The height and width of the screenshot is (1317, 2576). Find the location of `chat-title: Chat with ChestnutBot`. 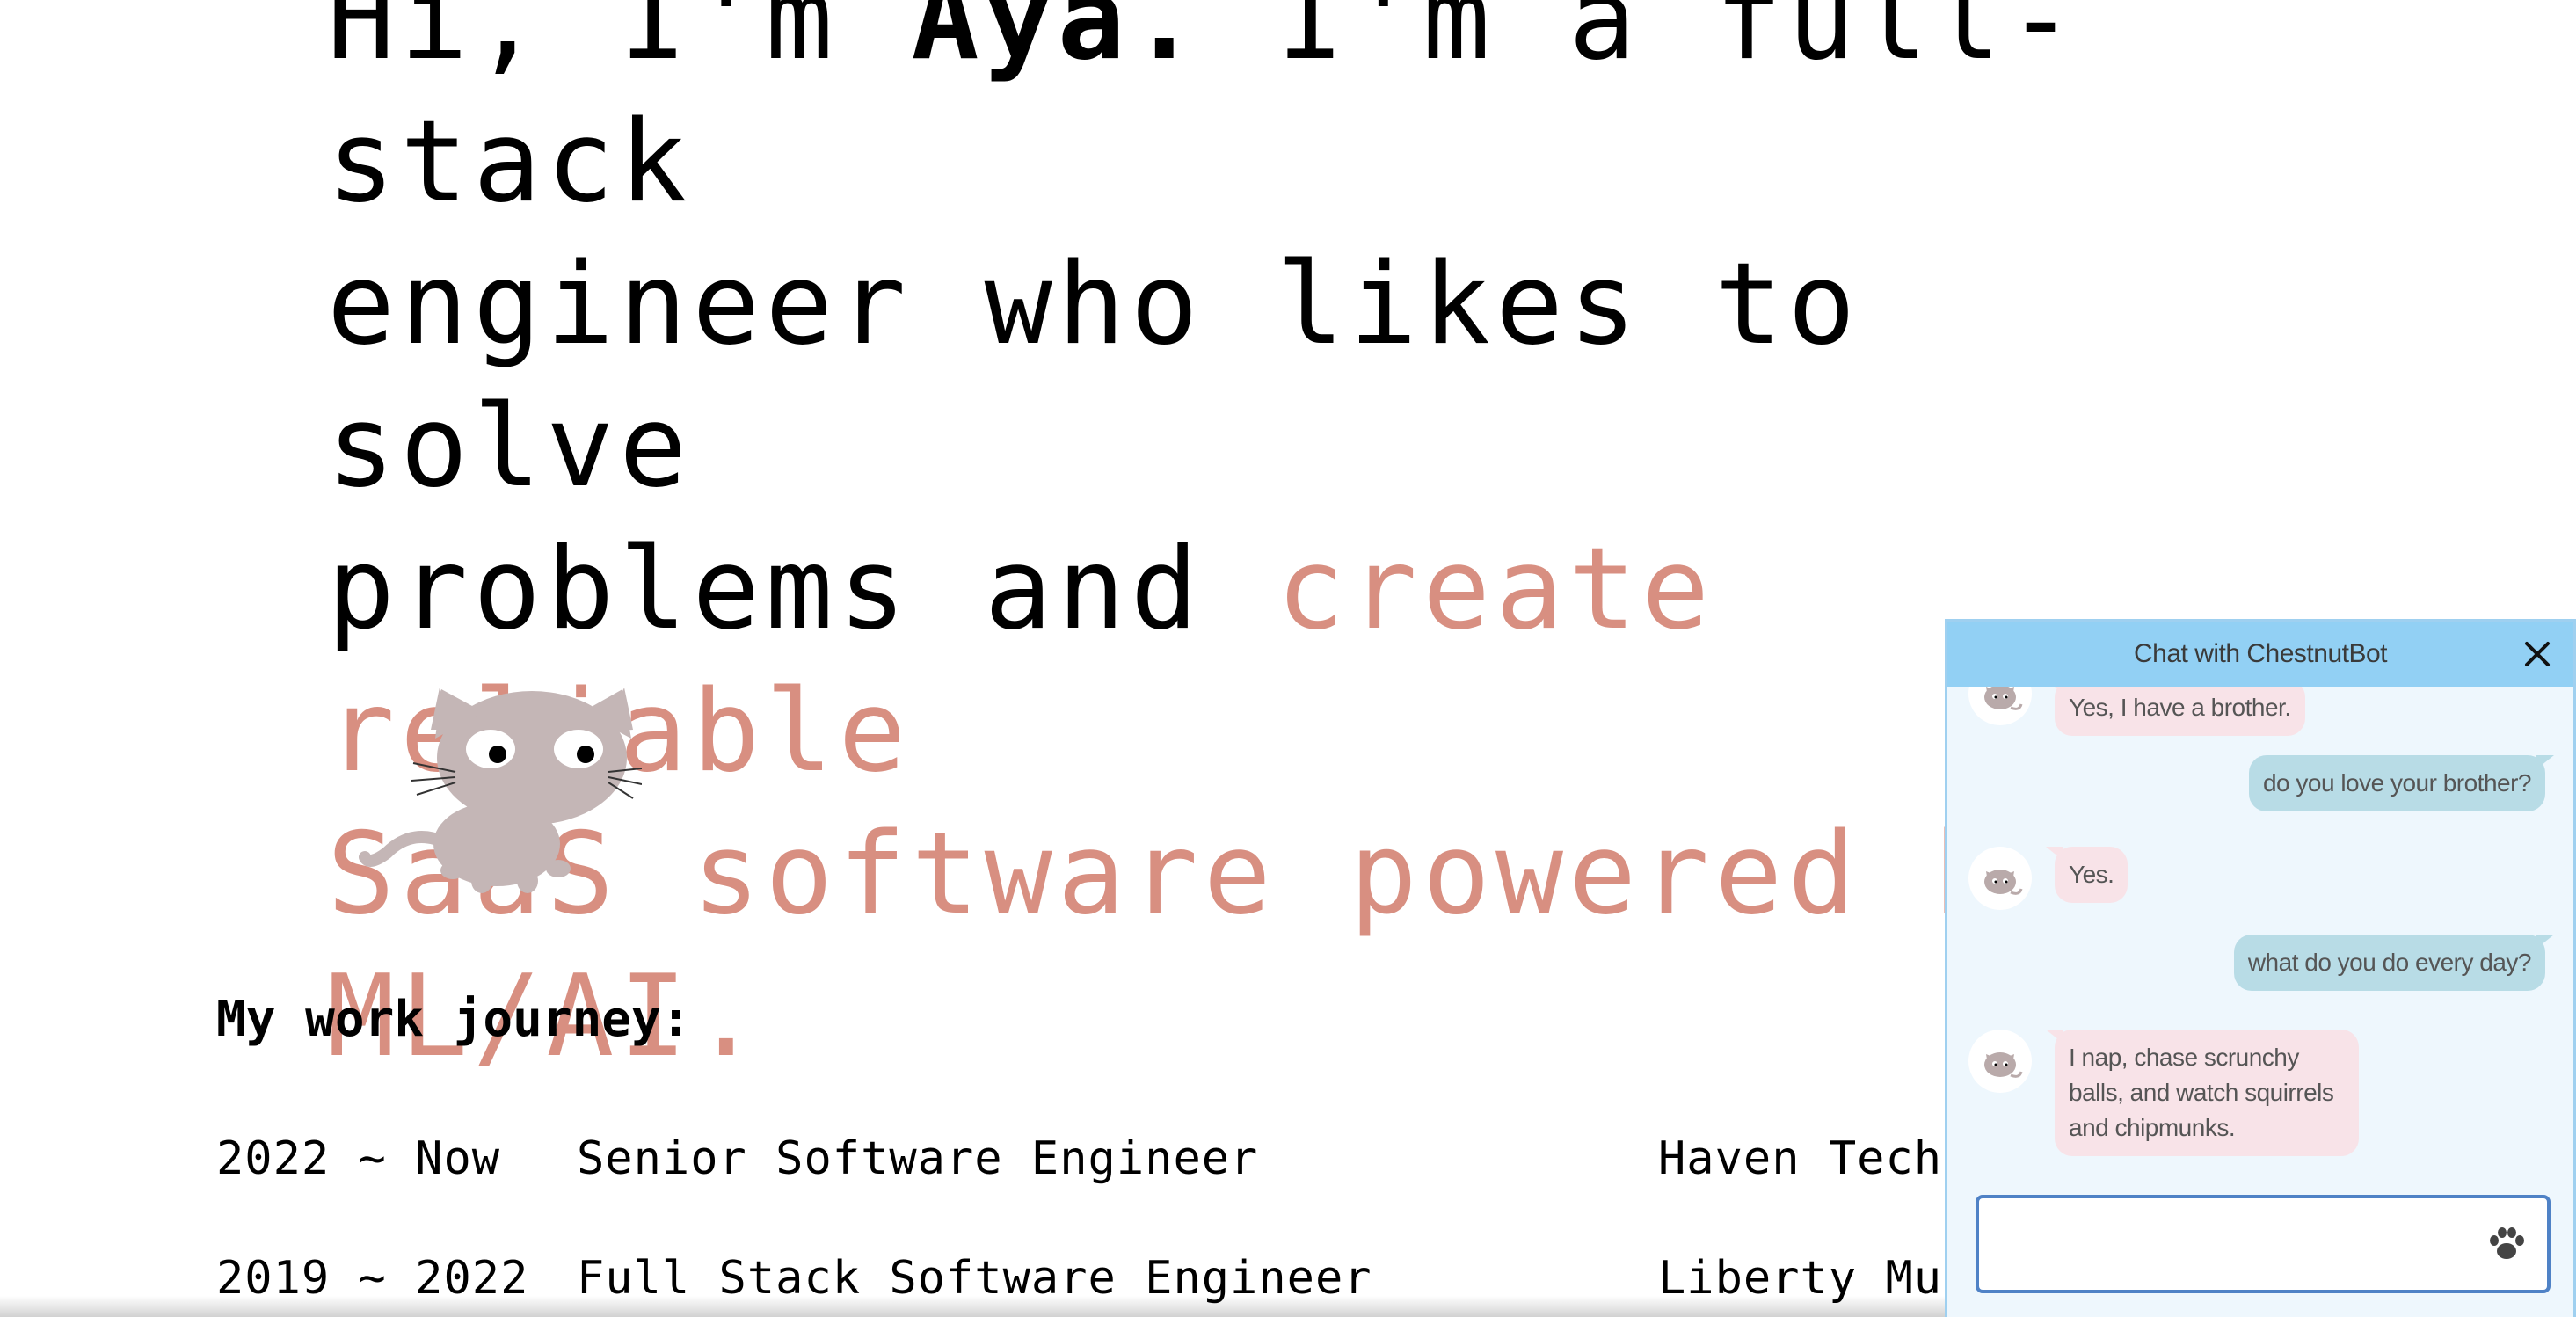

chat-title: Chat with ChestnutBot is located at coordinates (2261, 653).